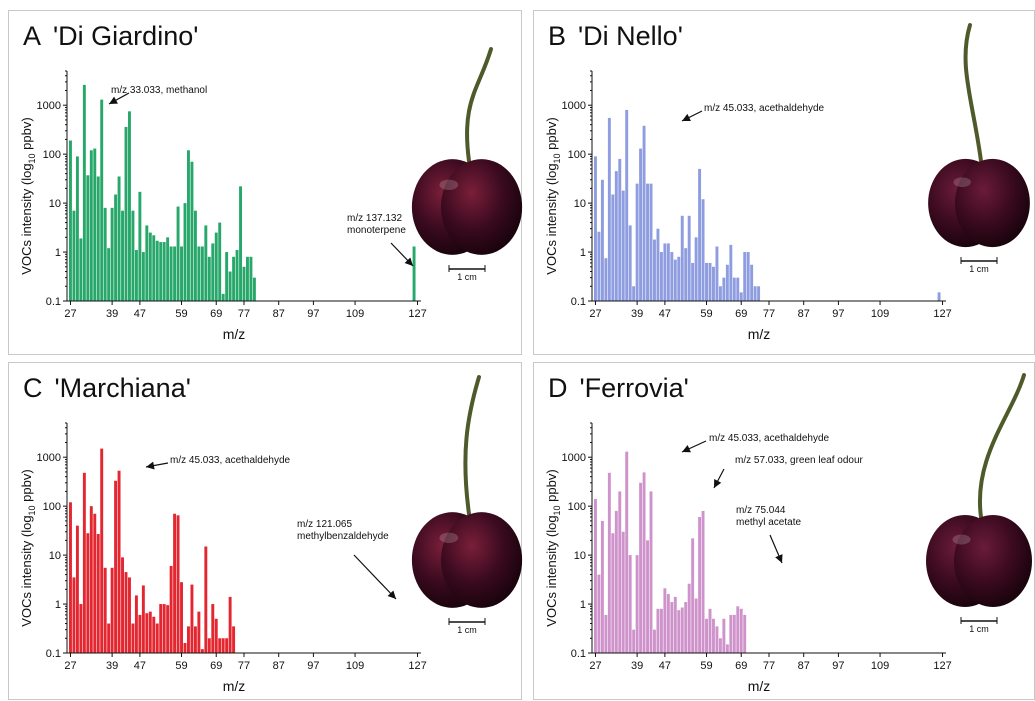  What do you see at coordinates (741, 314) in the screenshot?
I see `x-tick-label: 69` at bounding box center [741, 314].